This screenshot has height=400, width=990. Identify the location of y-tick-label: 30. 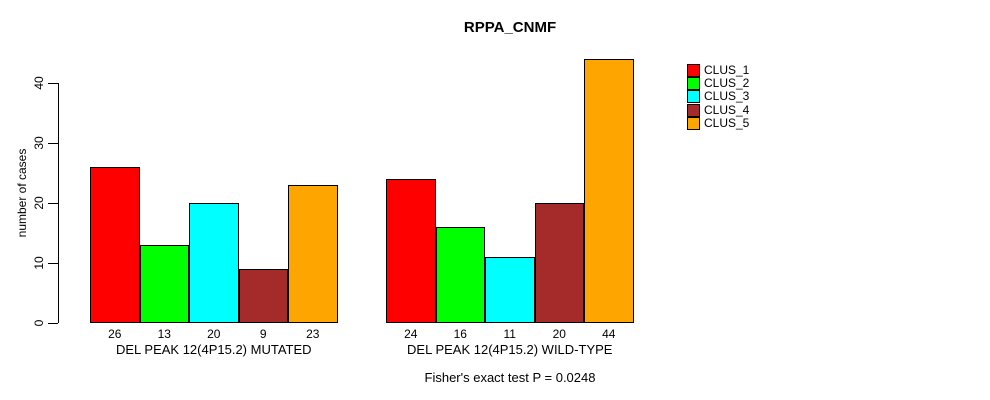
(39, 143).